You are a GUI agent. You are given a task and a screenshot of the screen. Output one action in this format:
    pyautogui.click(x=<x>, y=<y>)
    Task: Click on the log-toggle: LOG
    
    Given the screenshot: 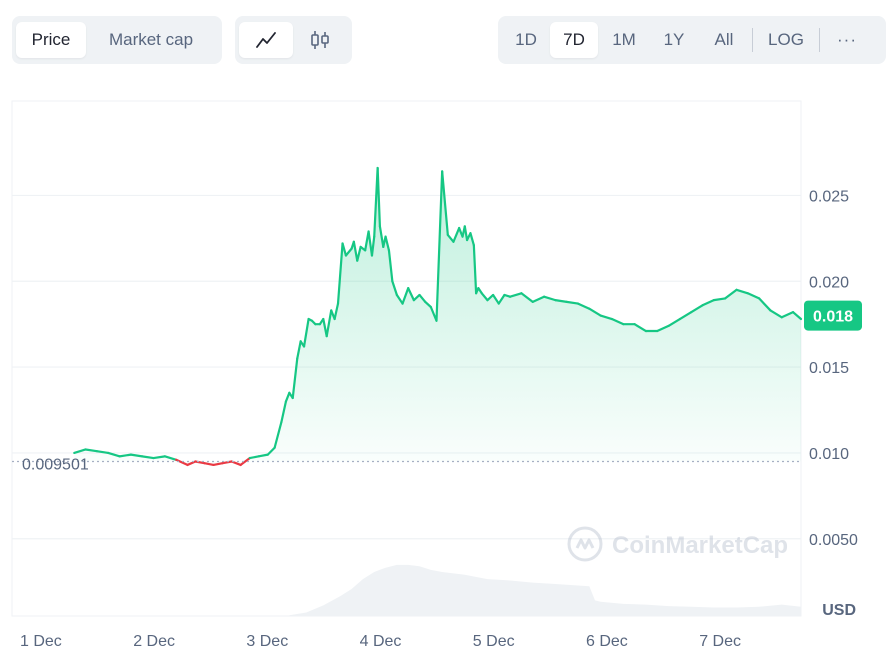 What is the action you would take?
    pyautogui.click(x=786, y=39)
    